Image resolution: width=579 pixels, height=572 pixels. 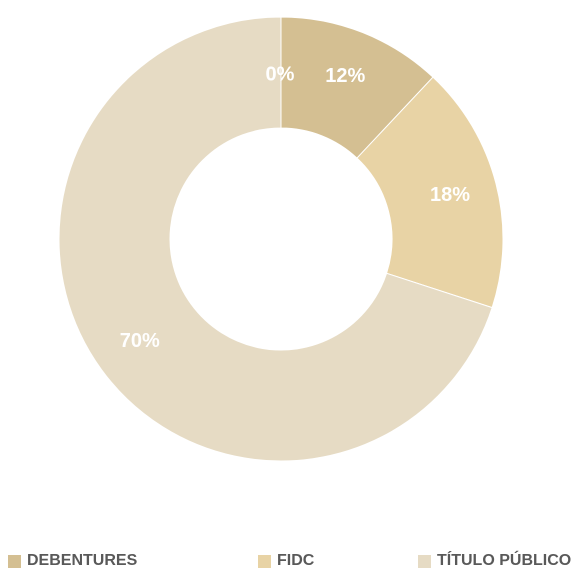 I want to click on legend-item-titulo-publico: TÍTULO PÚBLICO, so click(x=494, y=561).